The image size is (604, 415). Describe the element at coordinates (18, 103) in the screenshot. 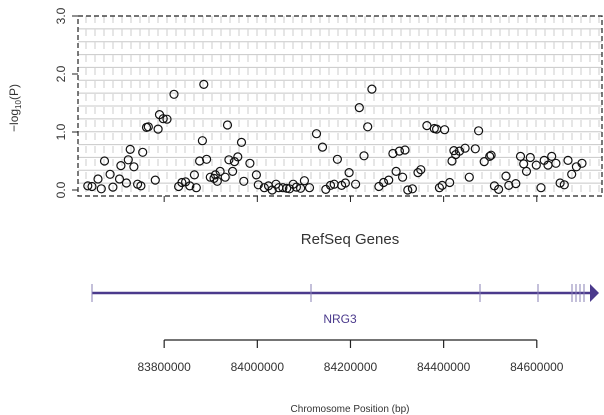

I see `y-axis-title-subscript: 10` at that location.